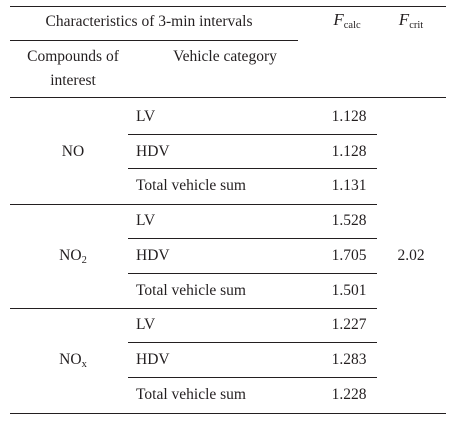  I want to click on compound-label-no: NO, so click(73, 152).